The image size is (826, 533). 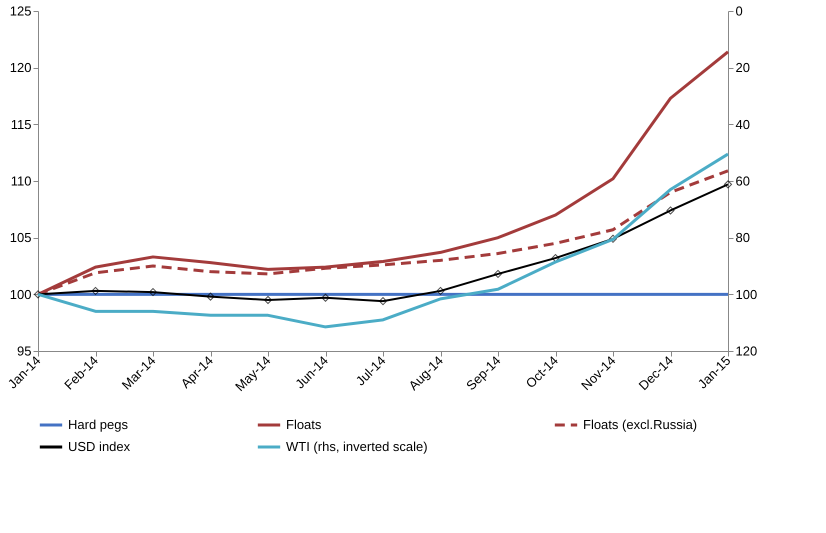 What do you see at coordinates (747, 294) in the screenshot?
I see `y2-tick-label: 100` at bounding box center [747, 294].